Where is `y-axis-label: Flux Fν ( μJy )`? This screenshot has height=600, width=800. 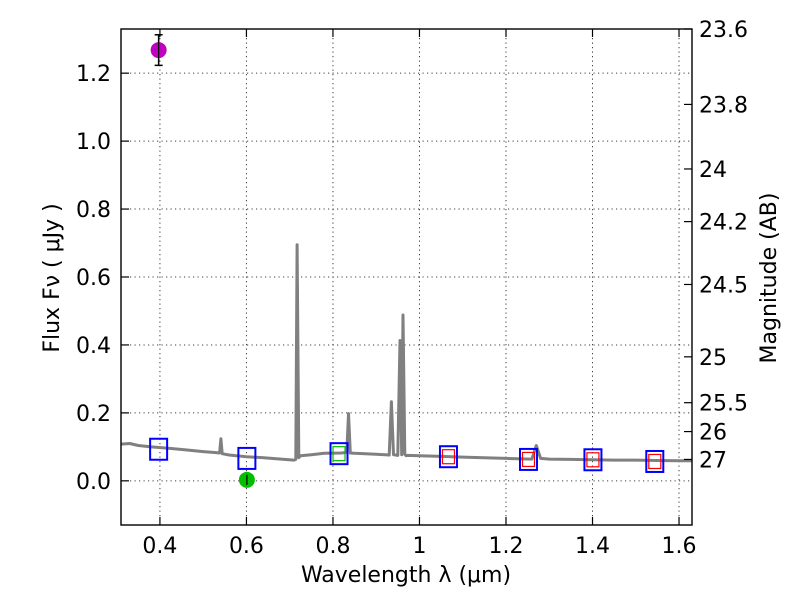
y-axis-label: Flux Fν ( μJy ) is located at coordinates (52, 277).